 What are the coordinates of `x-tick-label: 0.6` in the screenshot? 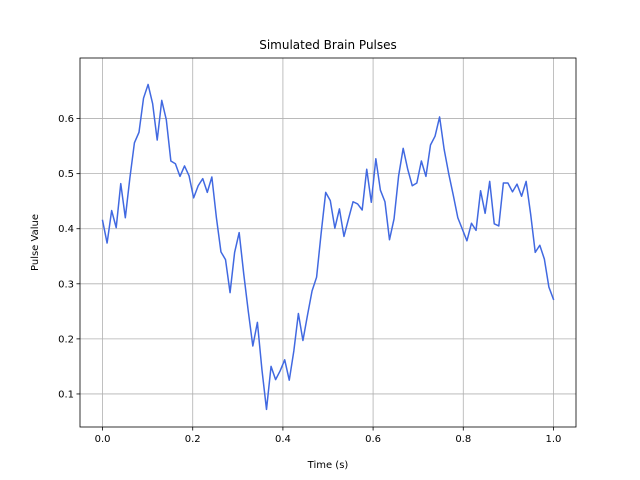 It's located at (373, 439).